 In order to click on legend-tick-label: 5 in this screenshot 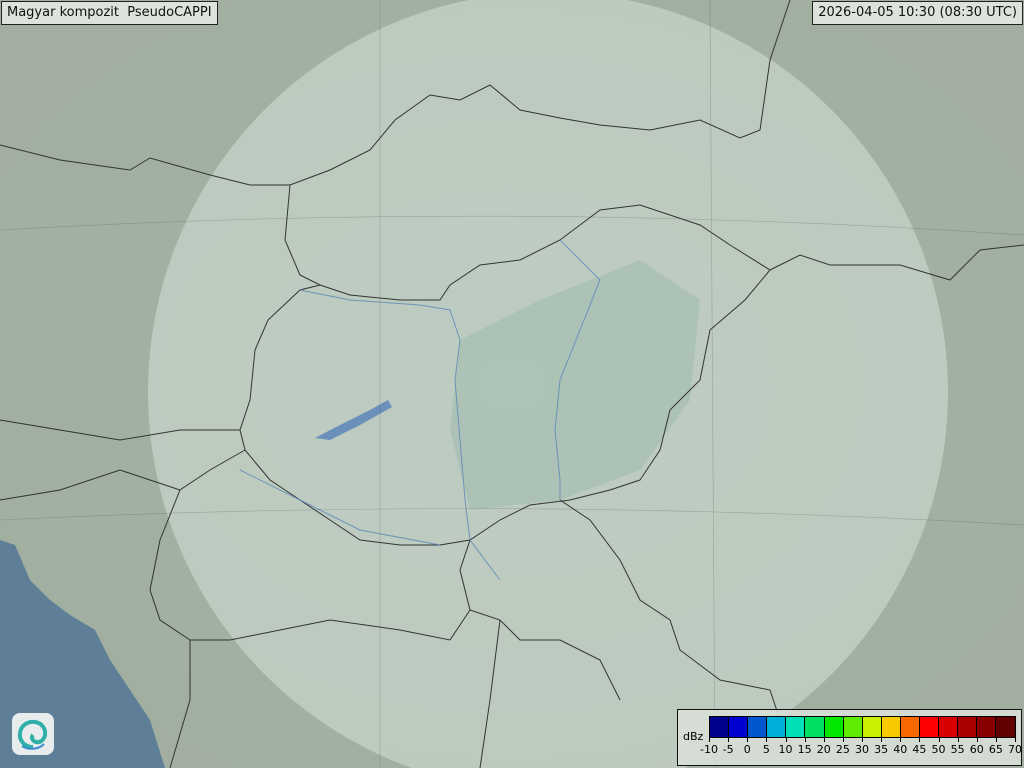, I will do `click(766, 749)`.